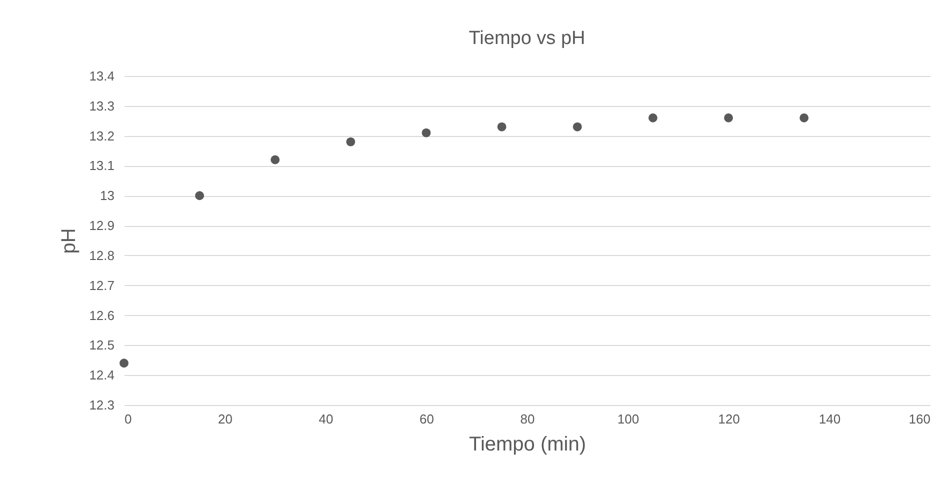  What do you see at coordinates (101, 315) in the screenshot?
I see `y-tick-label: 12.6` at bounding box center [101, 315].